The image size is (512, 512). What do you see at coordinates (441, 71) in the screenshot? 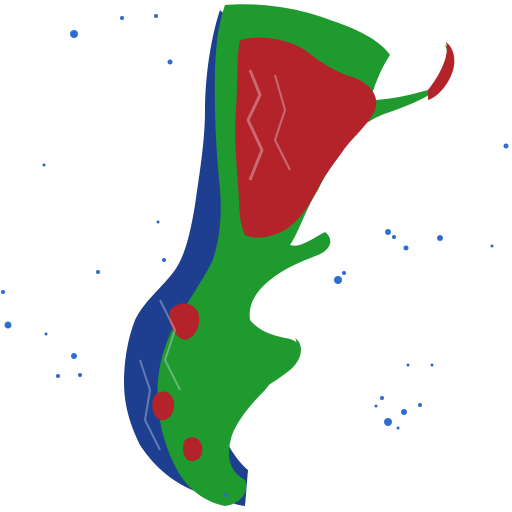
I see `red-northeast-tip` at bounding box center [441, 71].